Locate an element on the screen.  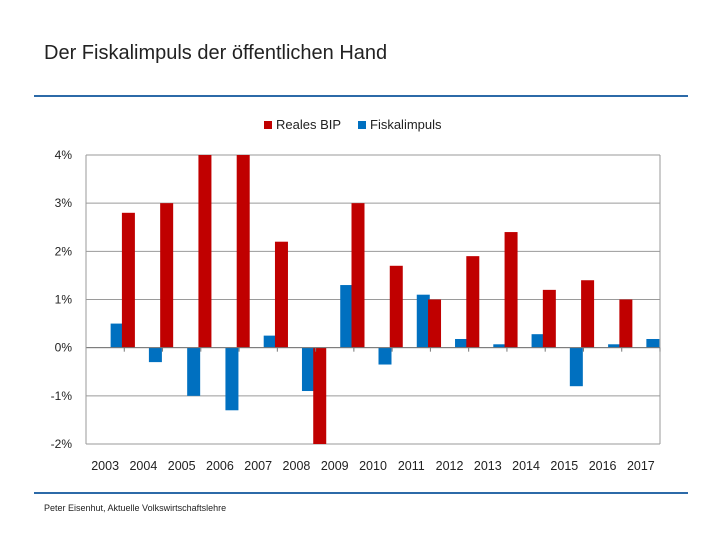
y-tick-label: -1% is located at coordinates (62, 396).